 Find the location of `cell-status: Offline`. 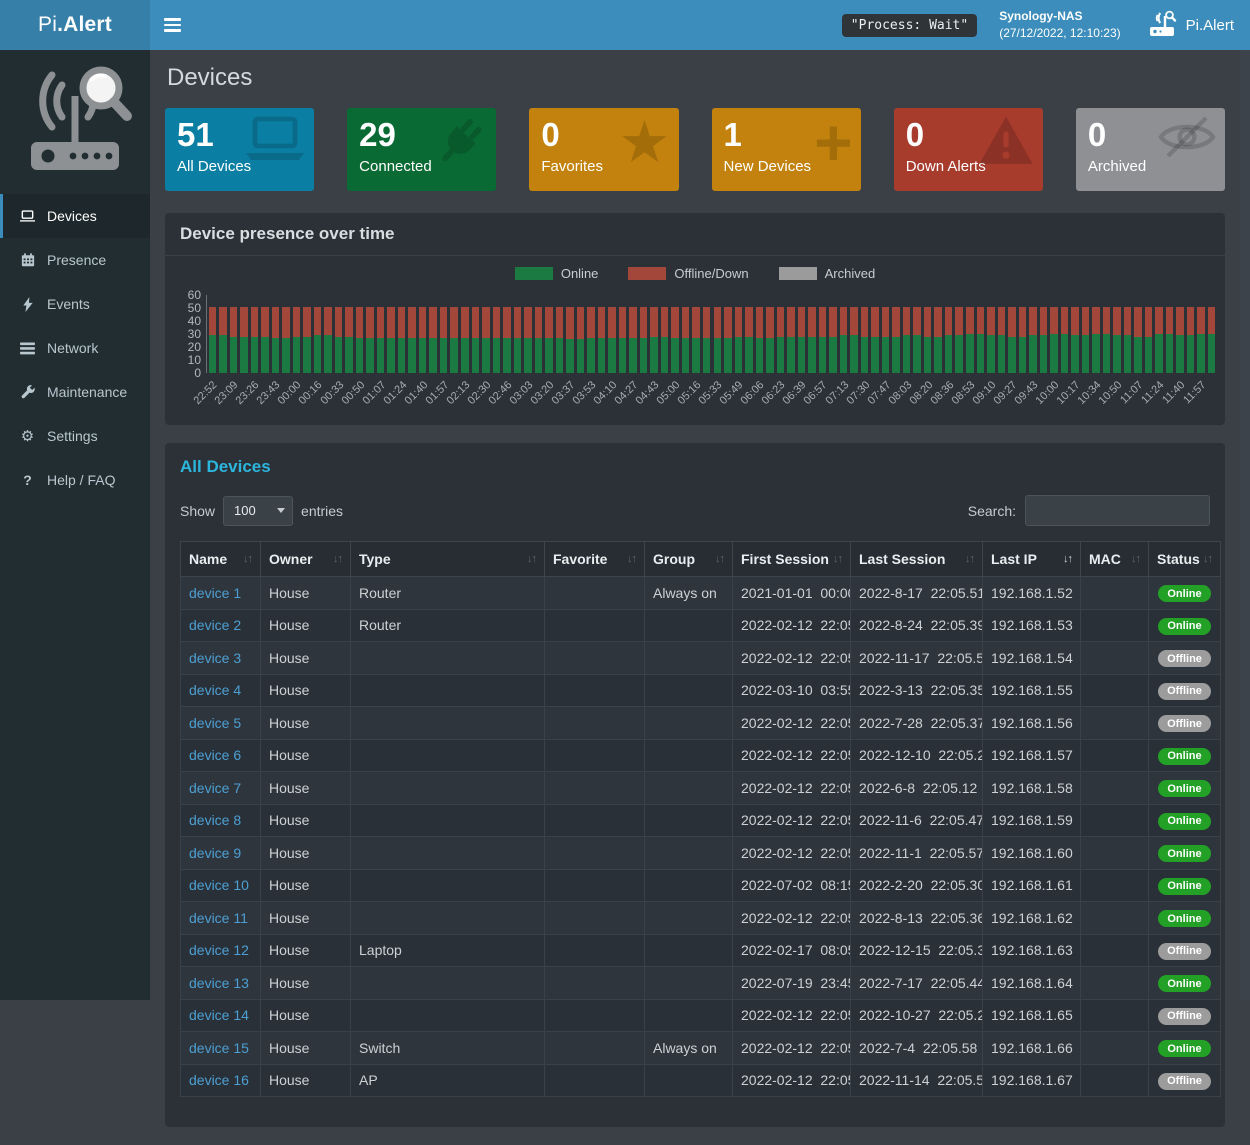

cell-status: Offline is located at coordinates (1184, 690).